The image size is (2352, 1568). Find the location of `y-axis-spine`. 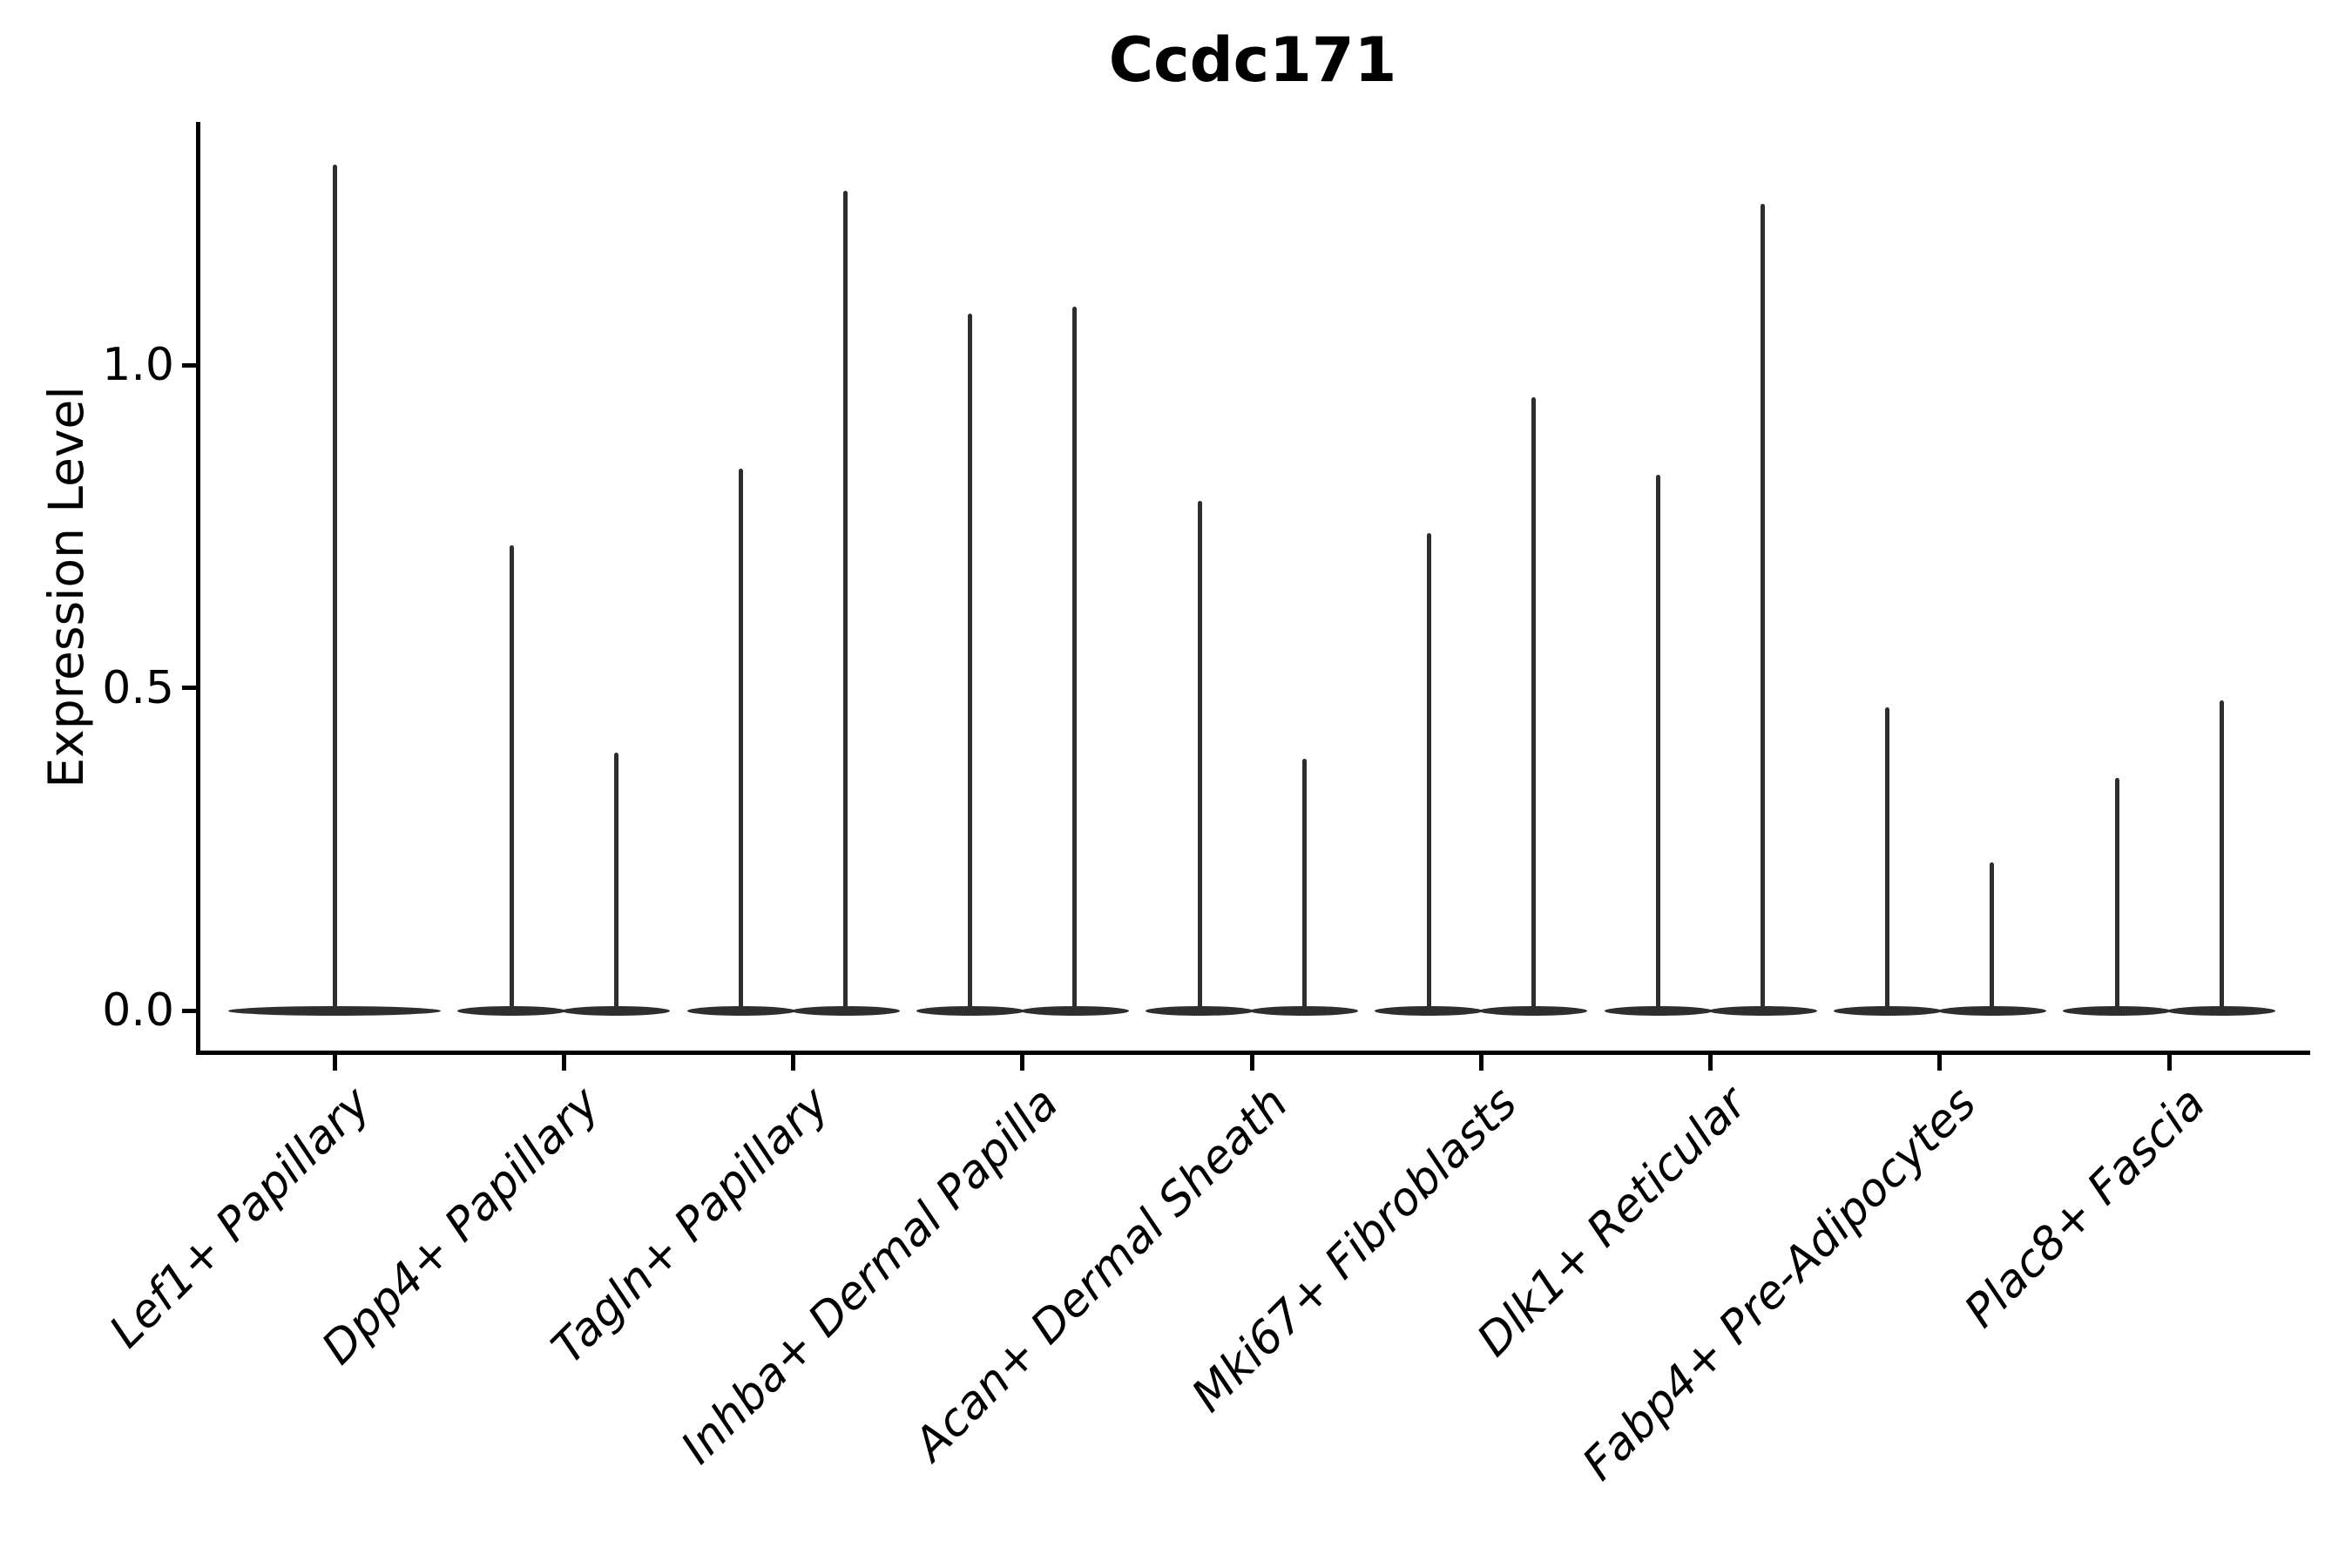

y-axis-spine is located at coordinates (198, 588).